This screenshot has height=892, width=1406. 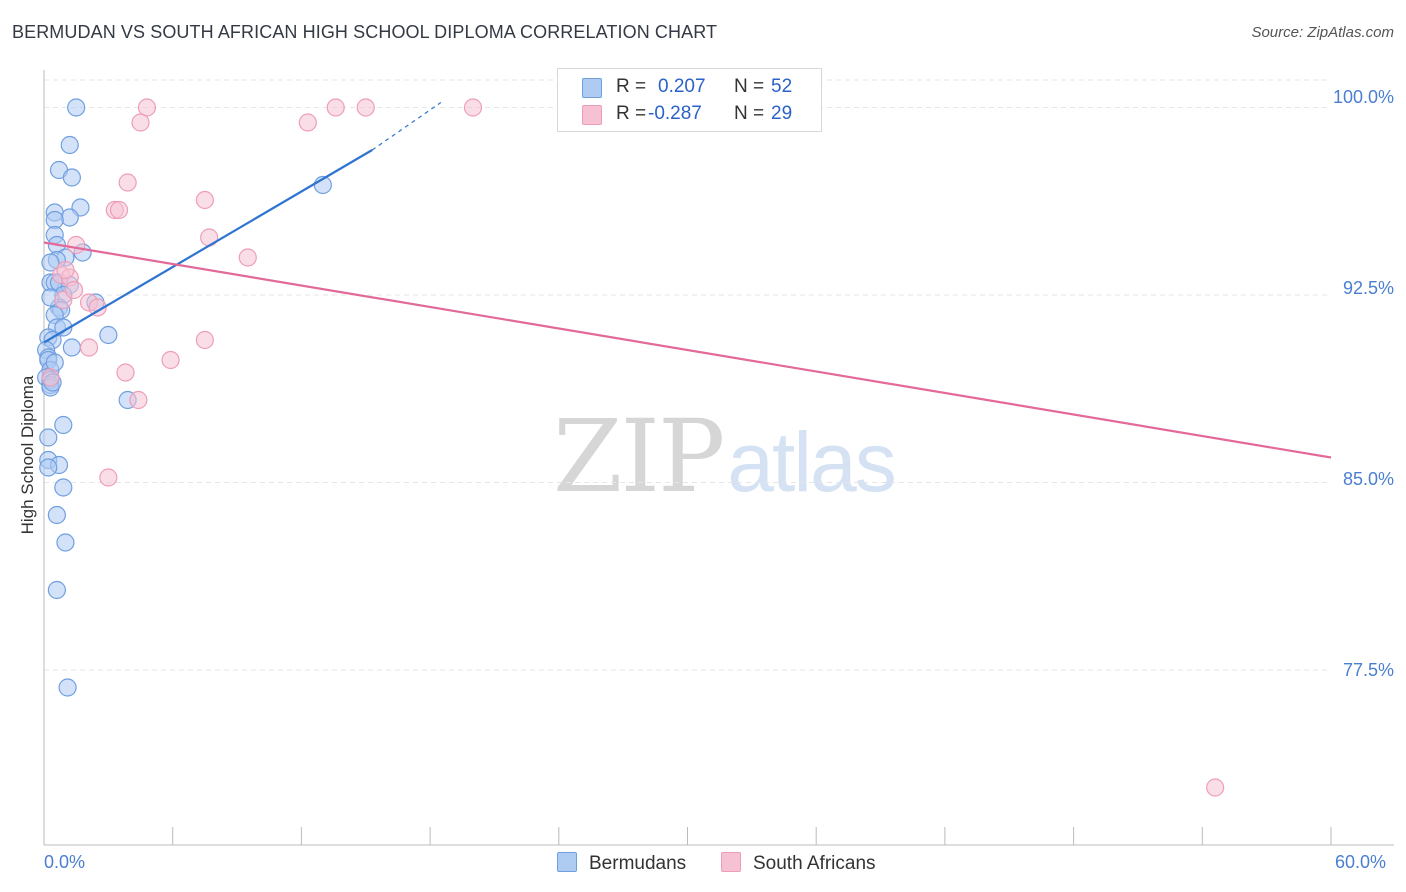 I want to click on watermark-atlas: atlas, so click(x=811, y=462).